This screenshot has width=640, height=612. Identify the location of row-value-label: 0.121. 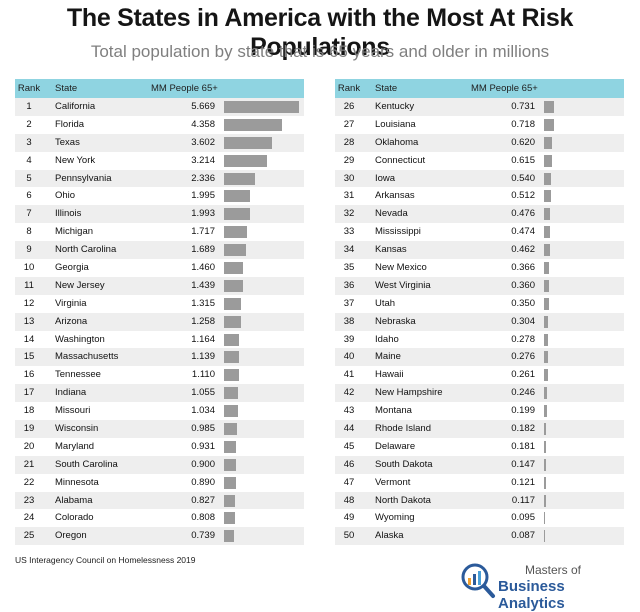
(523, 482).